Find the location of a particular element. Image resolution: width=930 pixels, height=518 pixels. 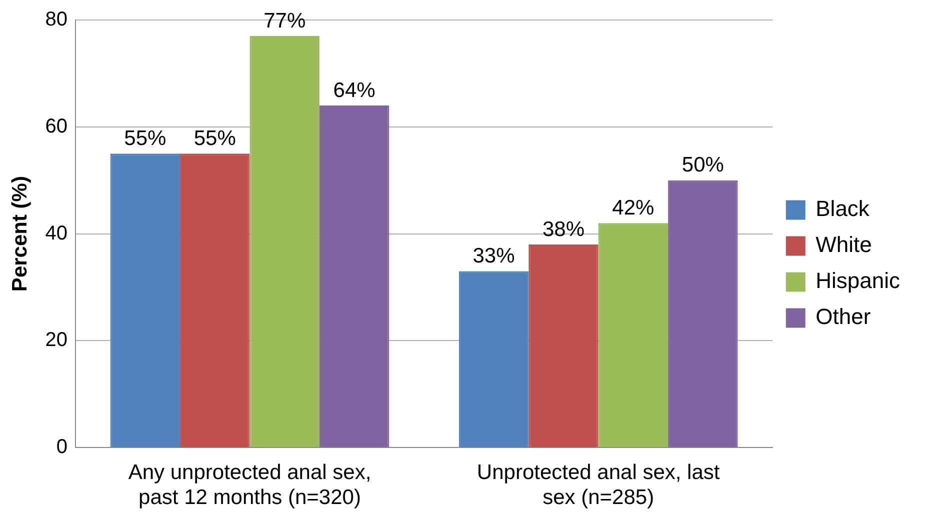

y-axis-title: Percent (%) is located at coordinates (20, 234).